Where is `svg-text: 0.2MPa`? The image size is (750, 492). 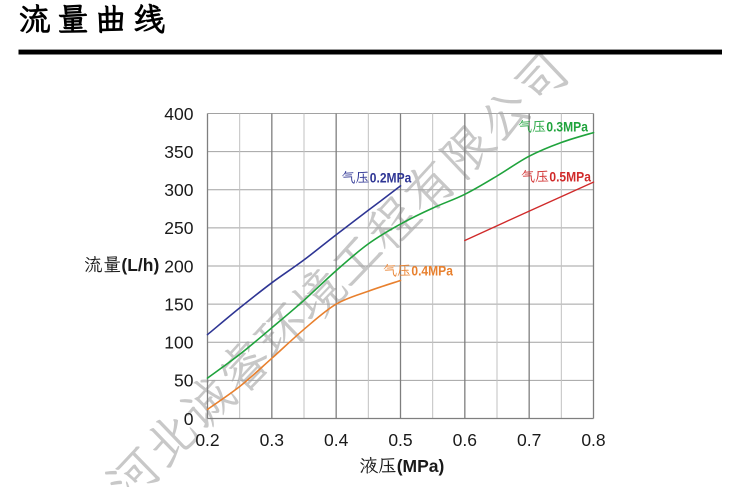
svg-text: 0.2MPa is located at coordinates (391, 177).